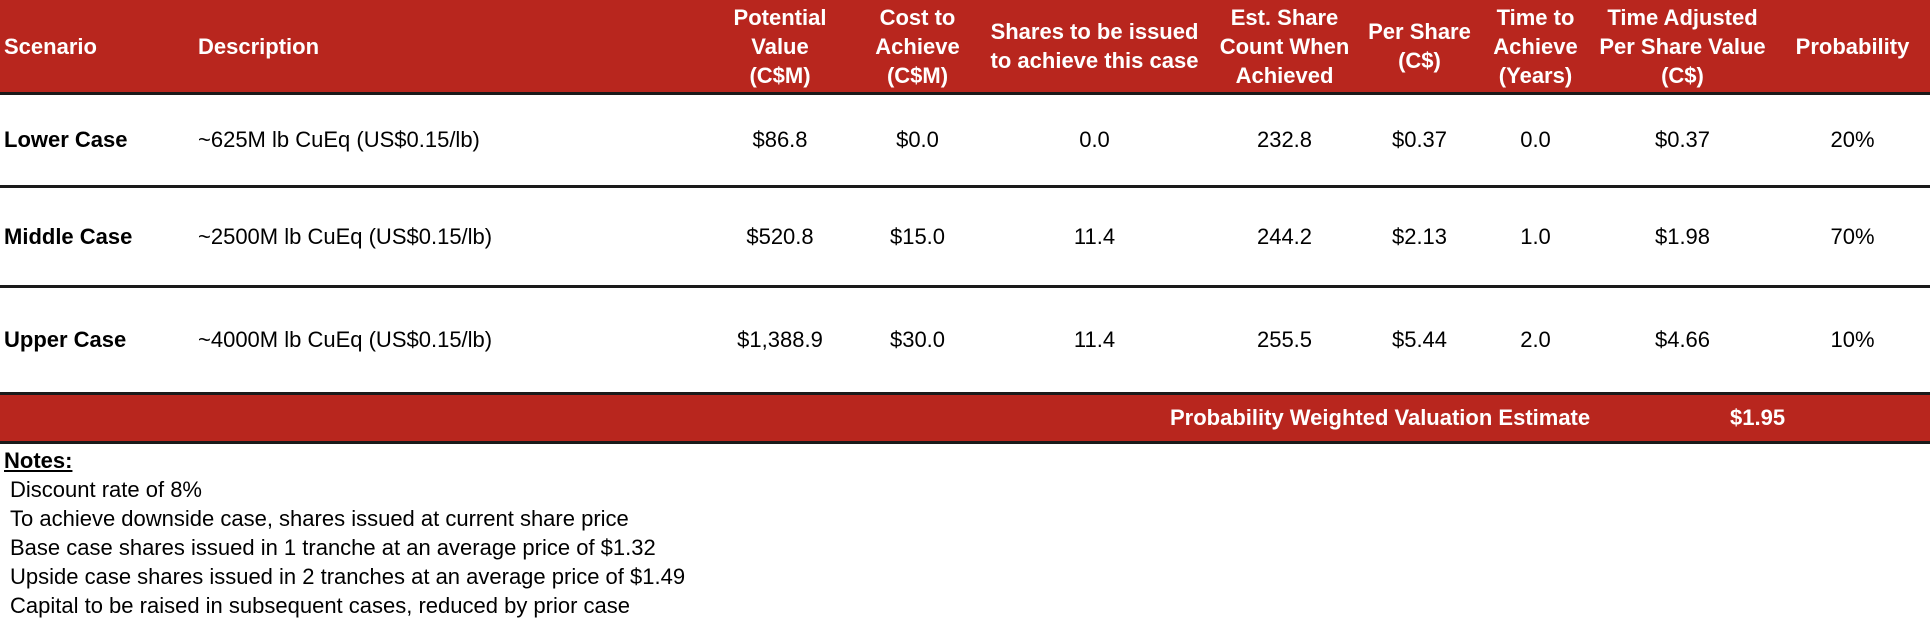 Image resolution: width=1930 pixels, height=628 pixels. Describe the element at coordinates (917, 46) in the screenshot. I see `header-cost-to-achieve: Cost to Achieve (C$M)` at that location.